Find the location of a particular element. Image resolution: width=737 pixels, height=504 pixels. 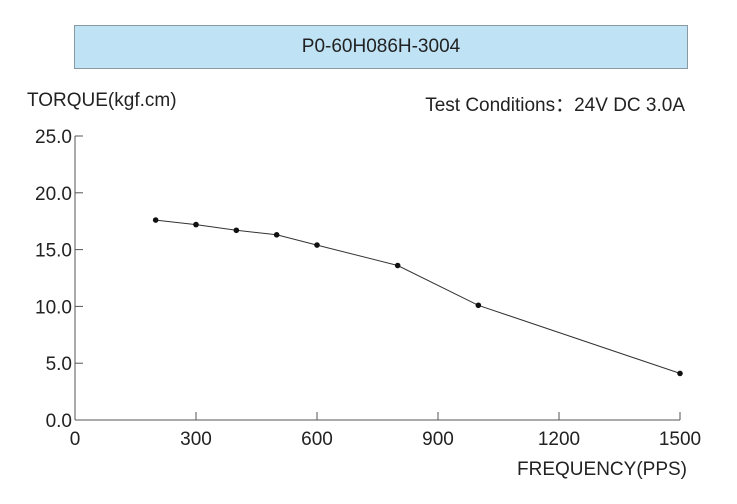

y-tick-label: 25.0 is located at coordinates (53, 137).